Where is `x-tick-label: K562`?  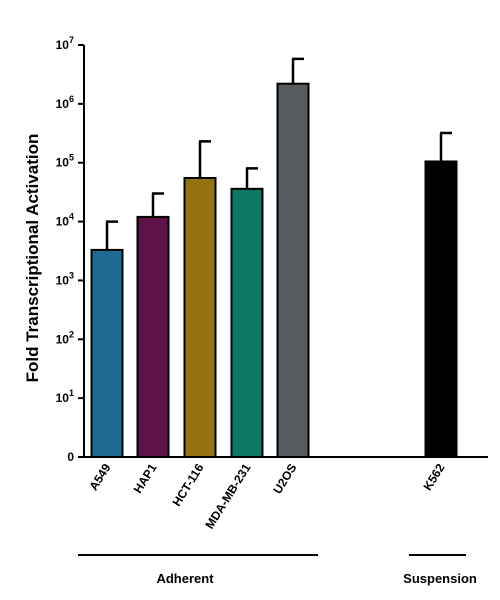
x-tick-label: K562 is located at coordinates (433, 477).